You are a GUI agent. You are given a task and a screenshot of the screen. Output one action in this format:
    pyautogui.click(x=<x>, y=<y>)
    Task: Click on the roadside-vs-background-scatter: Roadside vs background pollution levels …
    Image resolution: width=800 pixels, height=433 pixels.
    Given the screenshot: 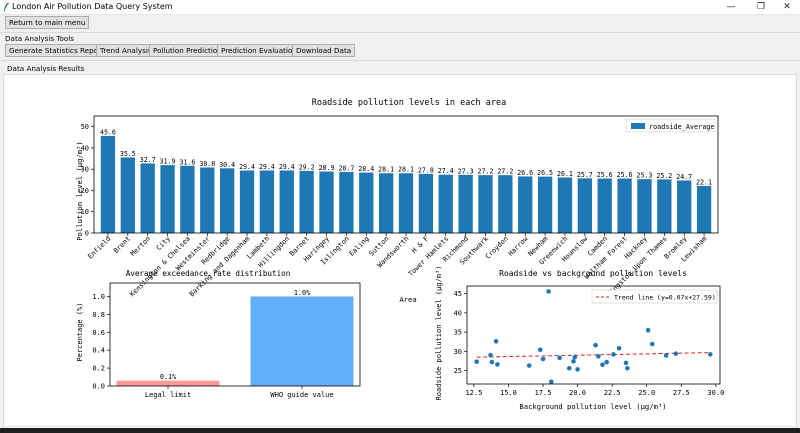 What is the action you would take?
    pyautogui.click(x=579, y=338)
    